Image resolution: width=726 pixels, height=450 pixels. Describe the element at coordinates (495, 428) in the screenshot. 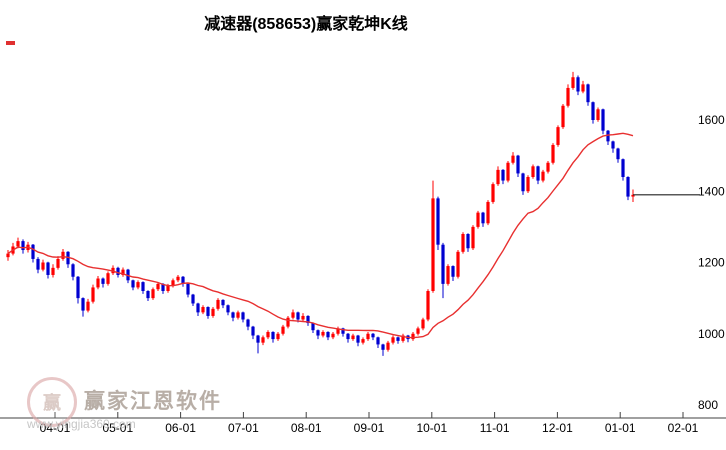

I see `x-tick-label: 11-01` at that location.